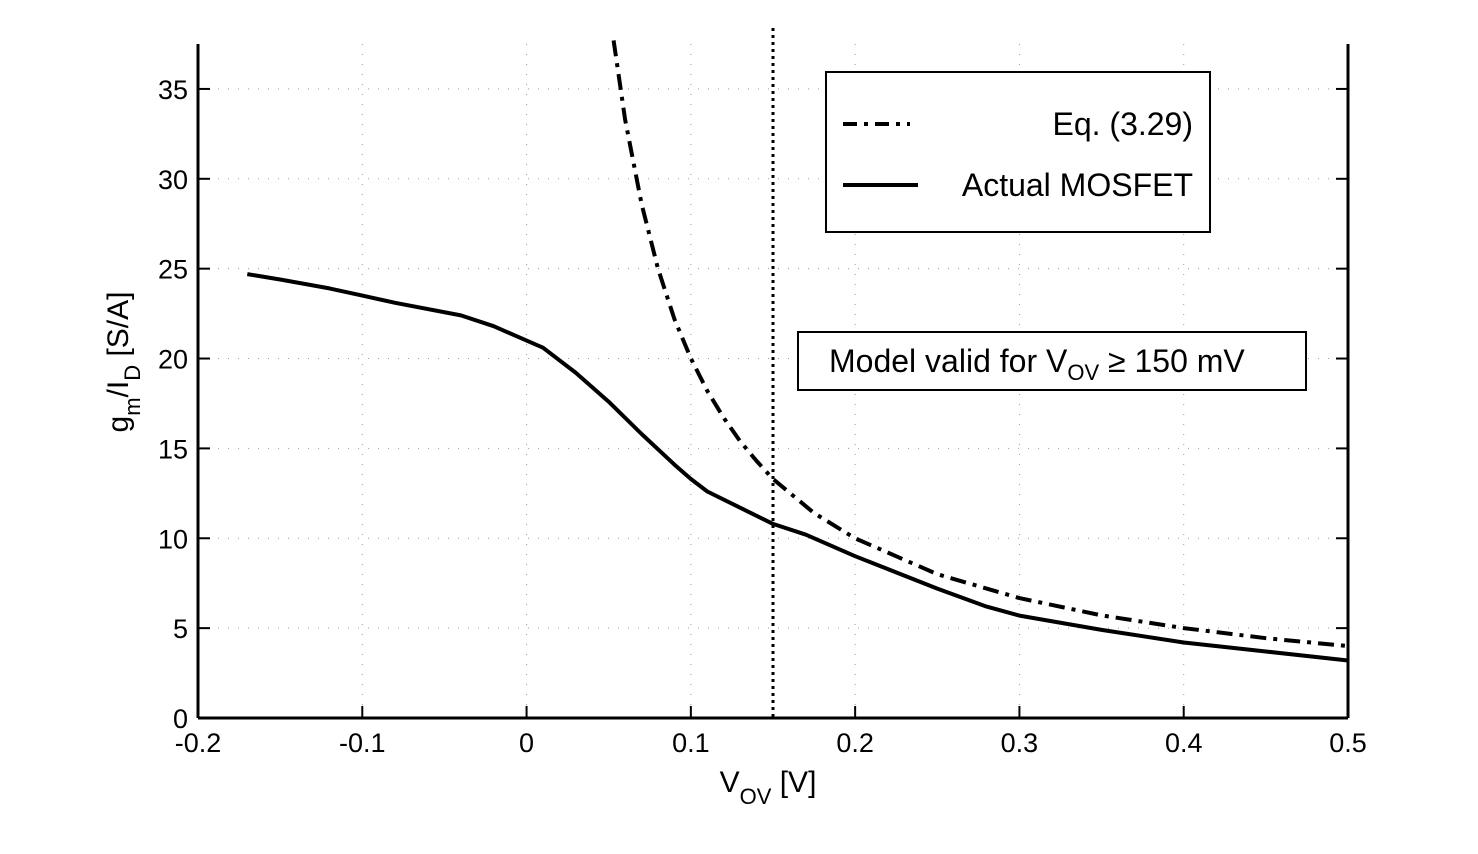 This screenshot has width=1478, height=854. What do you see at coordinates (362, 743) in the screenshot?
I see `x-tick-label: -0.1` at bounding box center [362, 743].